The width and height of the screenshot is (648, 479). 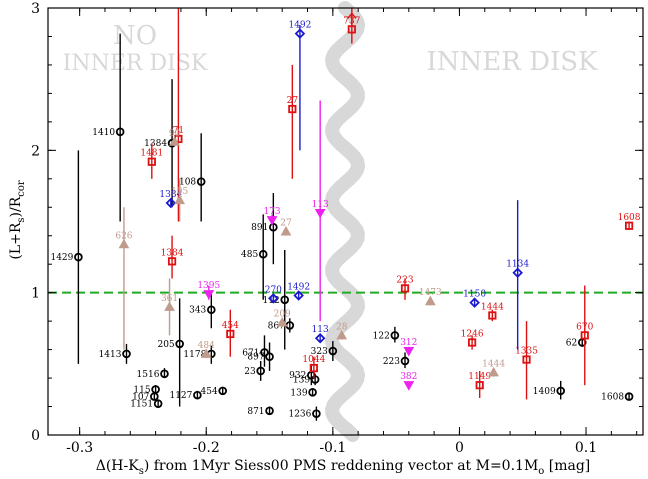 What do you see at coordinates (408, 343) in the screenshot?
I see `point-label: 312` at bounding box center [408, 343].